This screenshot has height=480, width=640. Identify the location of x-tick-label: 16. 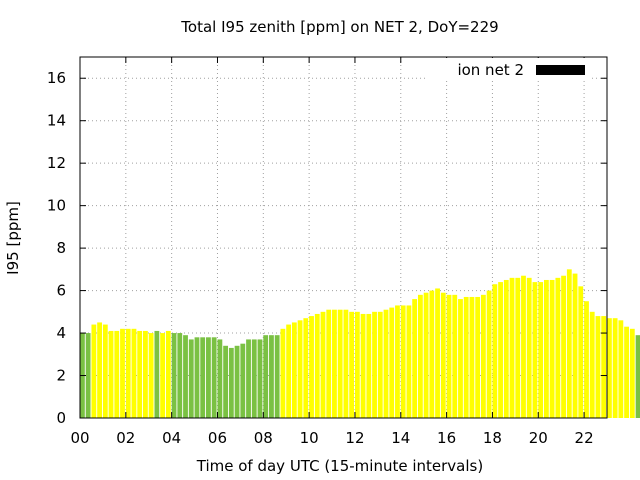
(446, 438).